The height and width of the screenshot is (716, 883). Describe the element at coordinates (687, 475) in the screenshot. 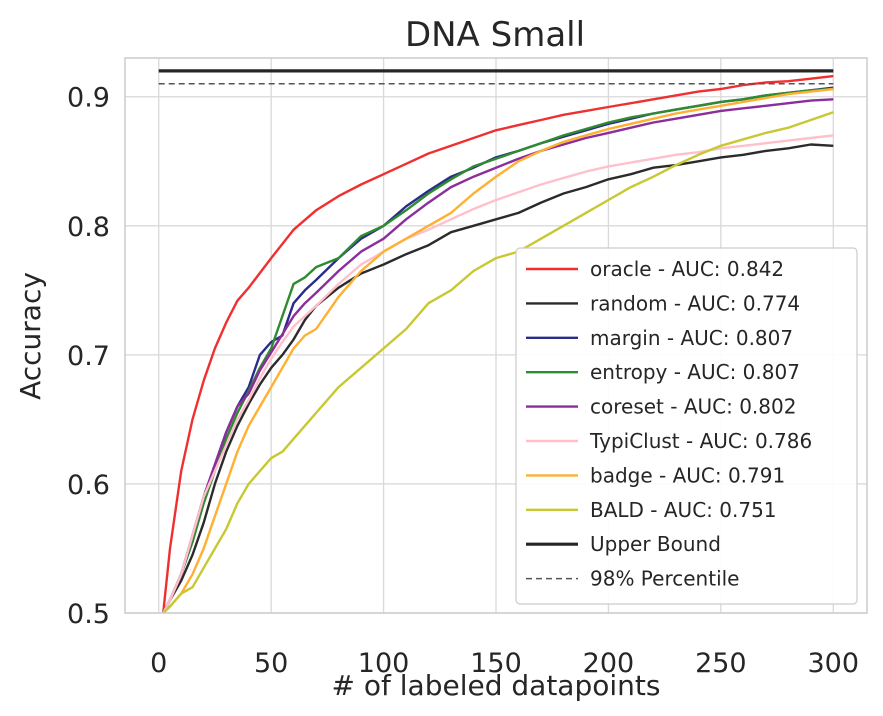

I see `legend-entry-label: badge - AUC: 0.791` at that location.